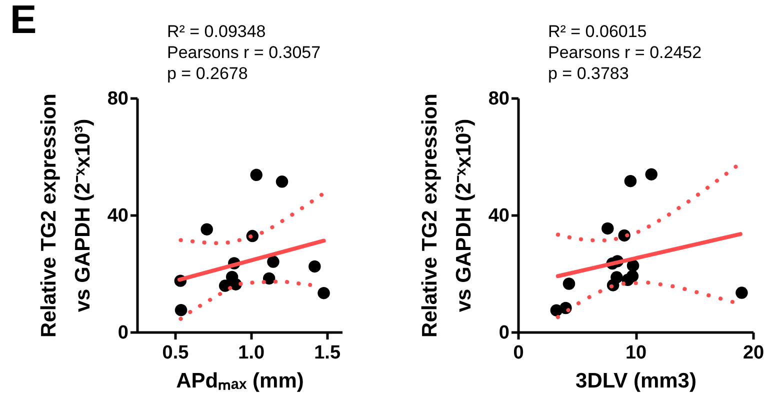  Describe the element at coordinates (753, 353) in the screenshot. I see `x-tick-label: 20` at that location.